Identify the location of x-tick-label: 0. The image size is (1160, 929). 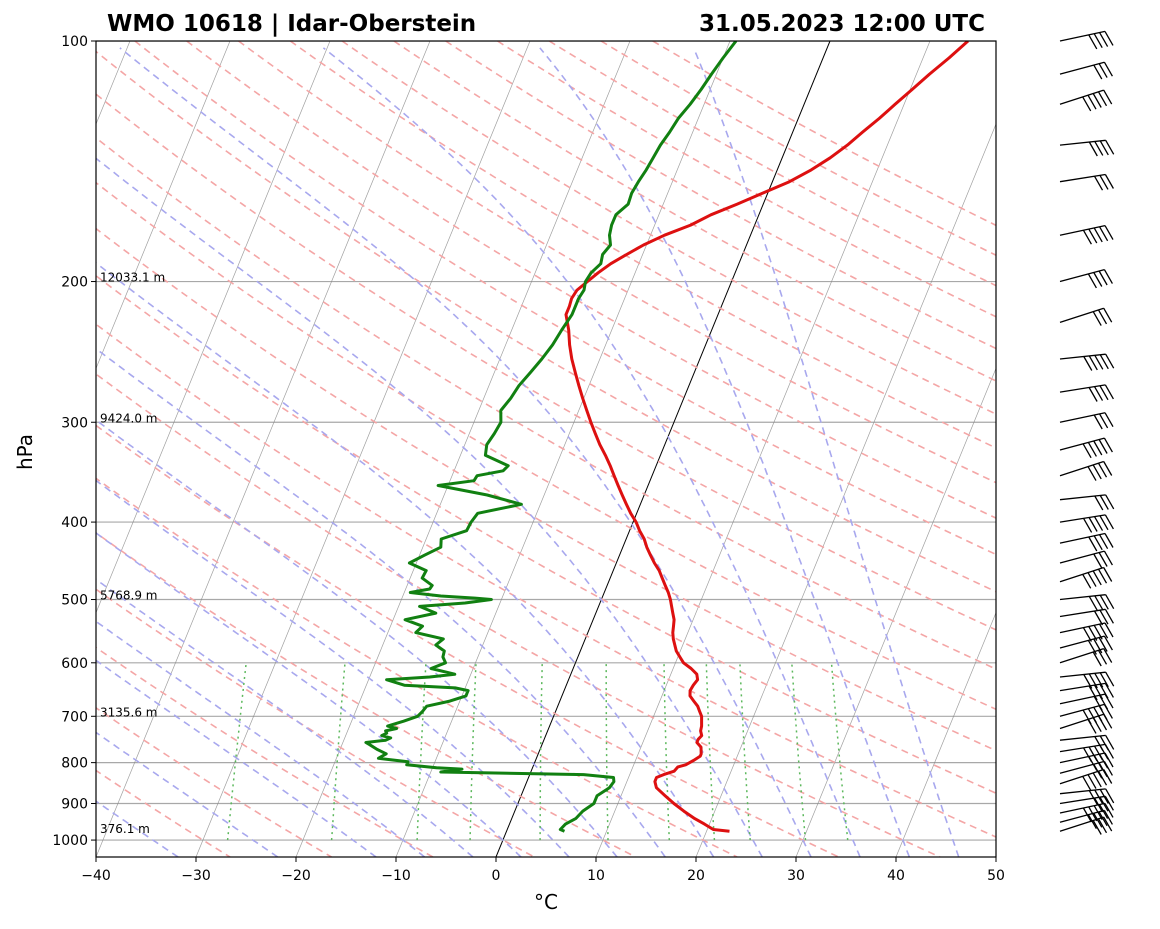
(496, 876).